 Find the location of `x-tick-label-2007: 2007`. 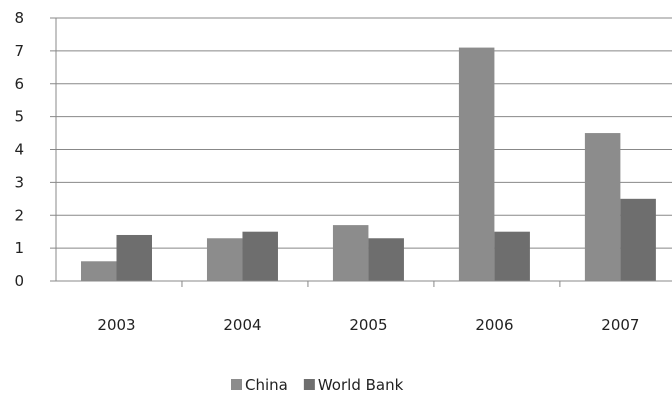

x-tick-label-2007: 2007 is located at coordinates (620, 325).